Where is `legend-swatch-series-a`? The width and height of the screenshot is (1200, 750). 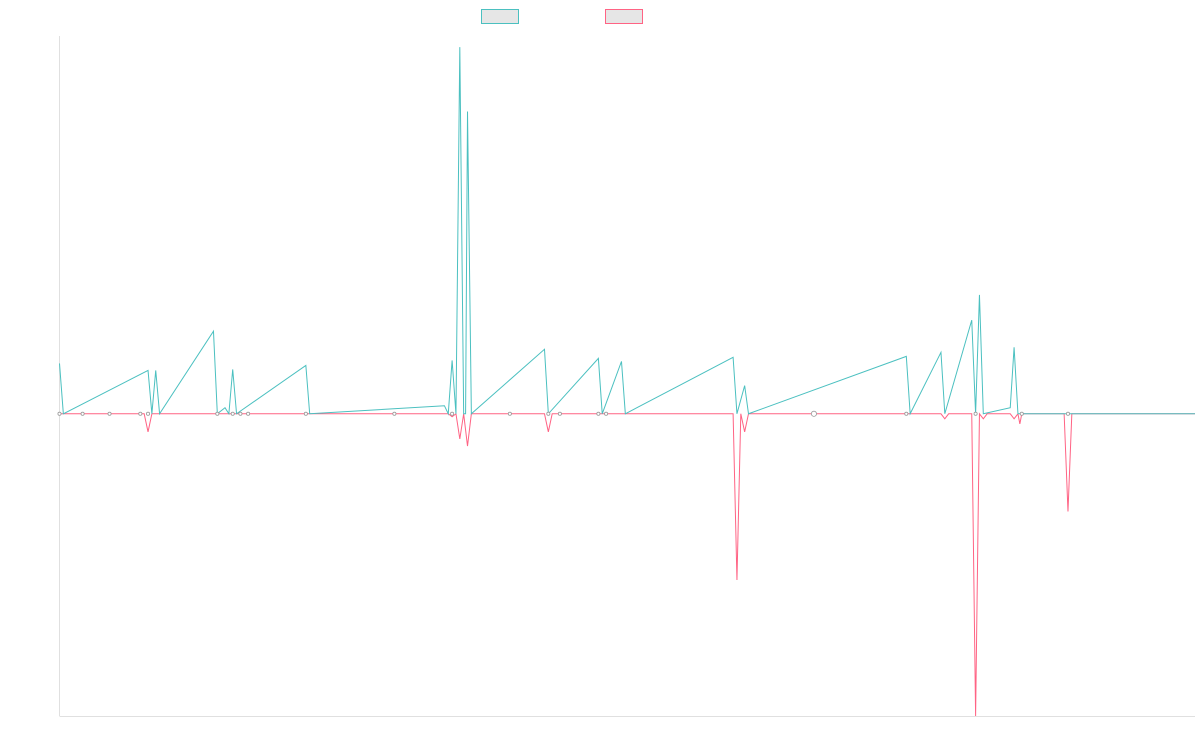 legend-swatch-series-a is located at coordinates (500, 16).